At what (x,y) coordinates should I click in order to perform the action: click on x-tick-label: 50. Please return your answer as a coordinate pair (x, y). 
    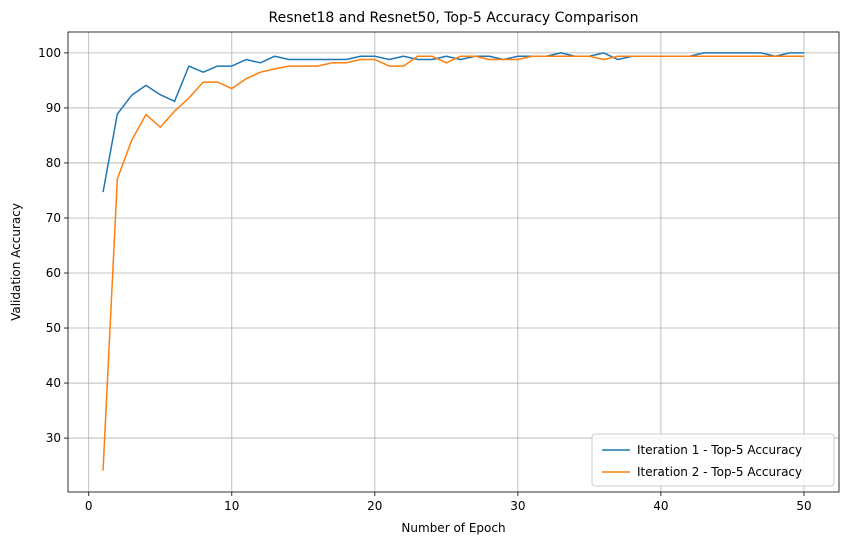
    Looking at the image, I should click on (803, 506).